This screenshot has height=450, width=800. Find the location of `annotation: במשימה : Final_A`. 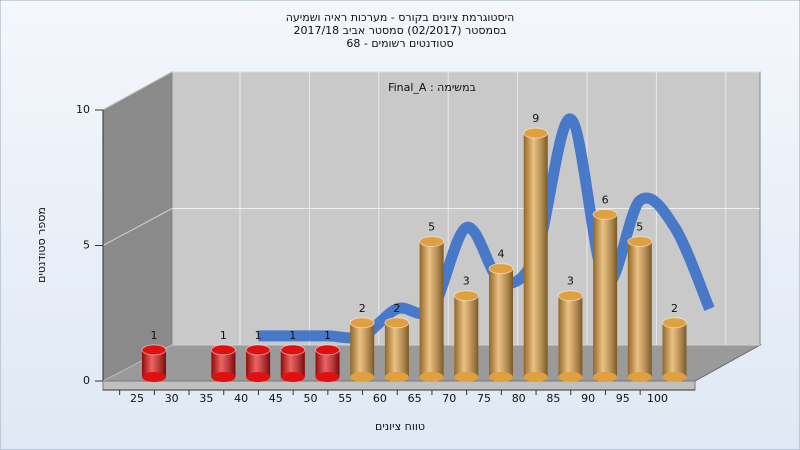

annotation: במשימה : Final_A is located at coordinates (432, 87).